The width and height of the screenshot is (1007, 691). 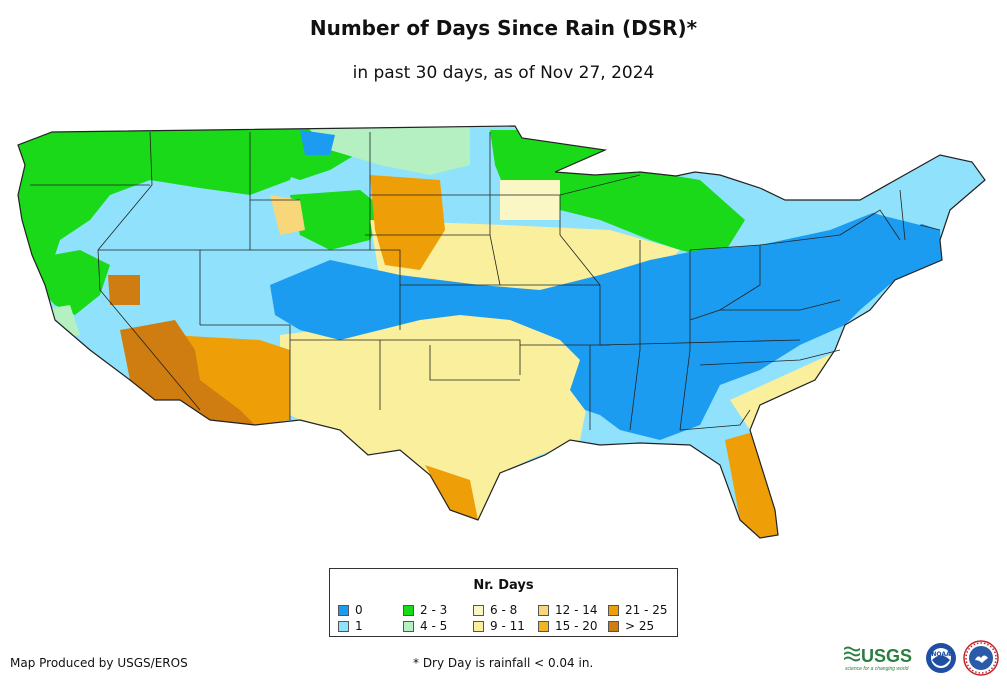 I want to click on legend-item: 0, so click(x=350, y=610).